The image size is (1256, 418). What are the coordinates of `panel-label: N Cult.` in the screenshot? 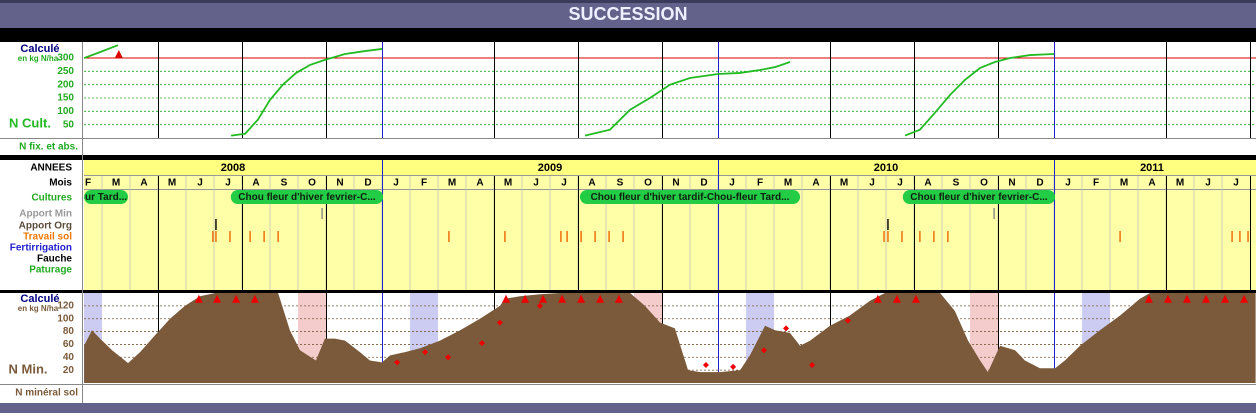 It's located at (30, 122).